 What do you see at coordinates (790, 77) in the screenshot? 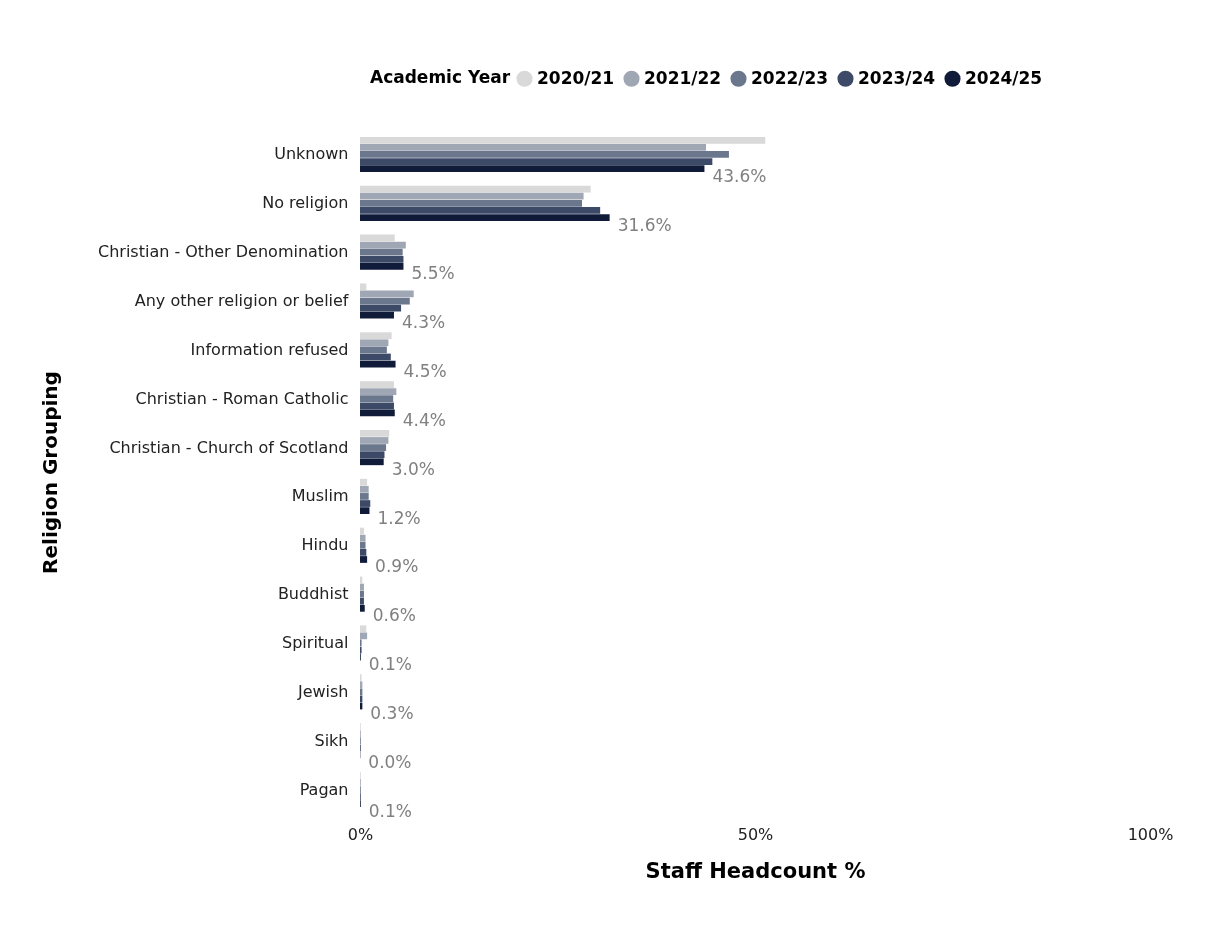
I see `legend-label: 2022/23` at bounding box center [790, 77].